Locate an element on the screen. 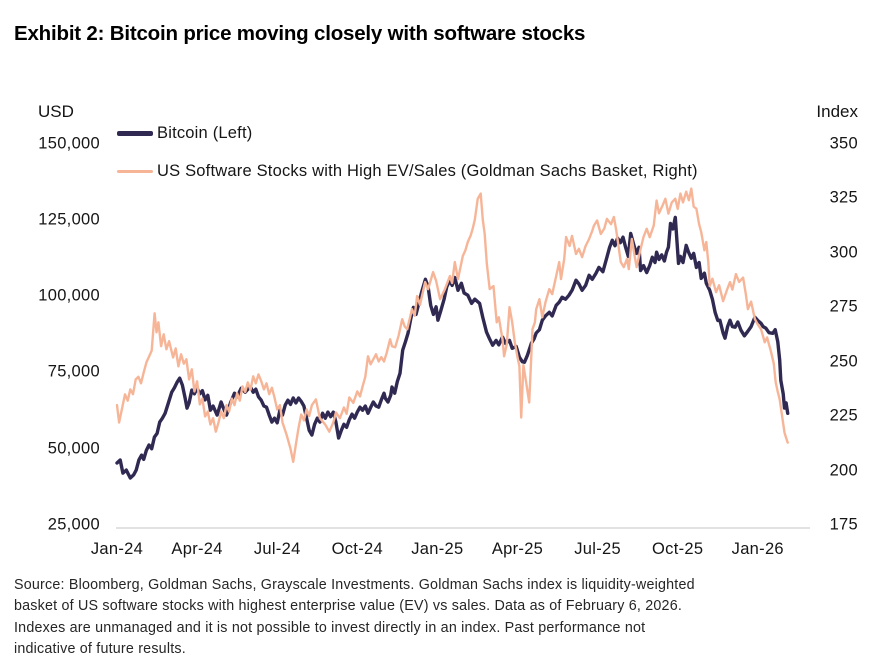 Image resolution: width=886 pixels, height=663 pixels. software-line-swatch is located at coordinates (135, 171).